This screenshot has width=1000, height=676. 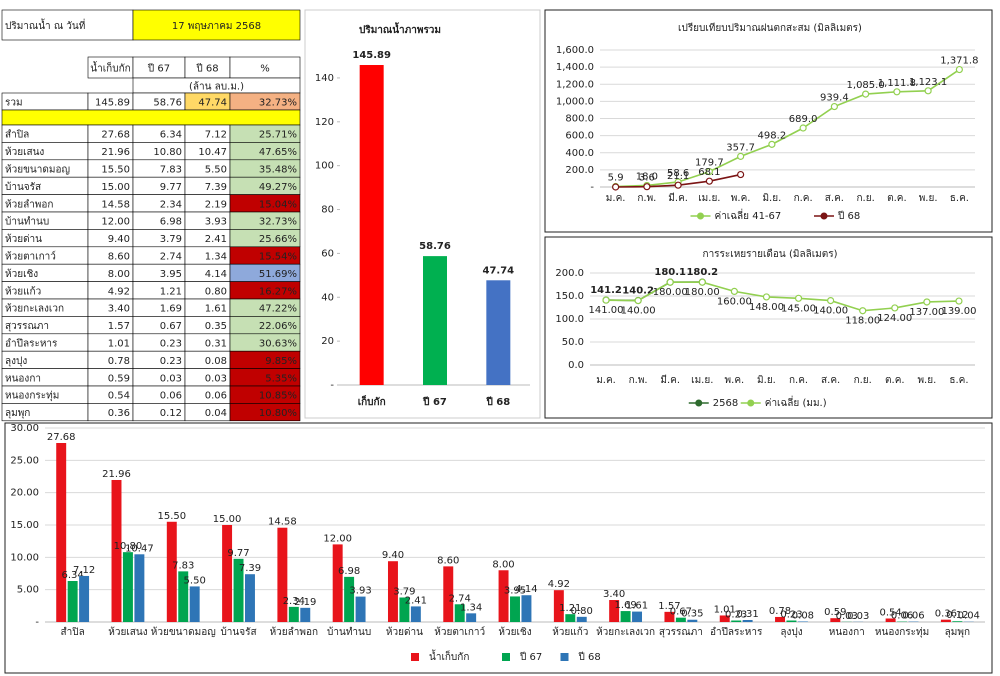 I want to click on row-cell: อำปึลระหาร, so click(x=31, y=344).